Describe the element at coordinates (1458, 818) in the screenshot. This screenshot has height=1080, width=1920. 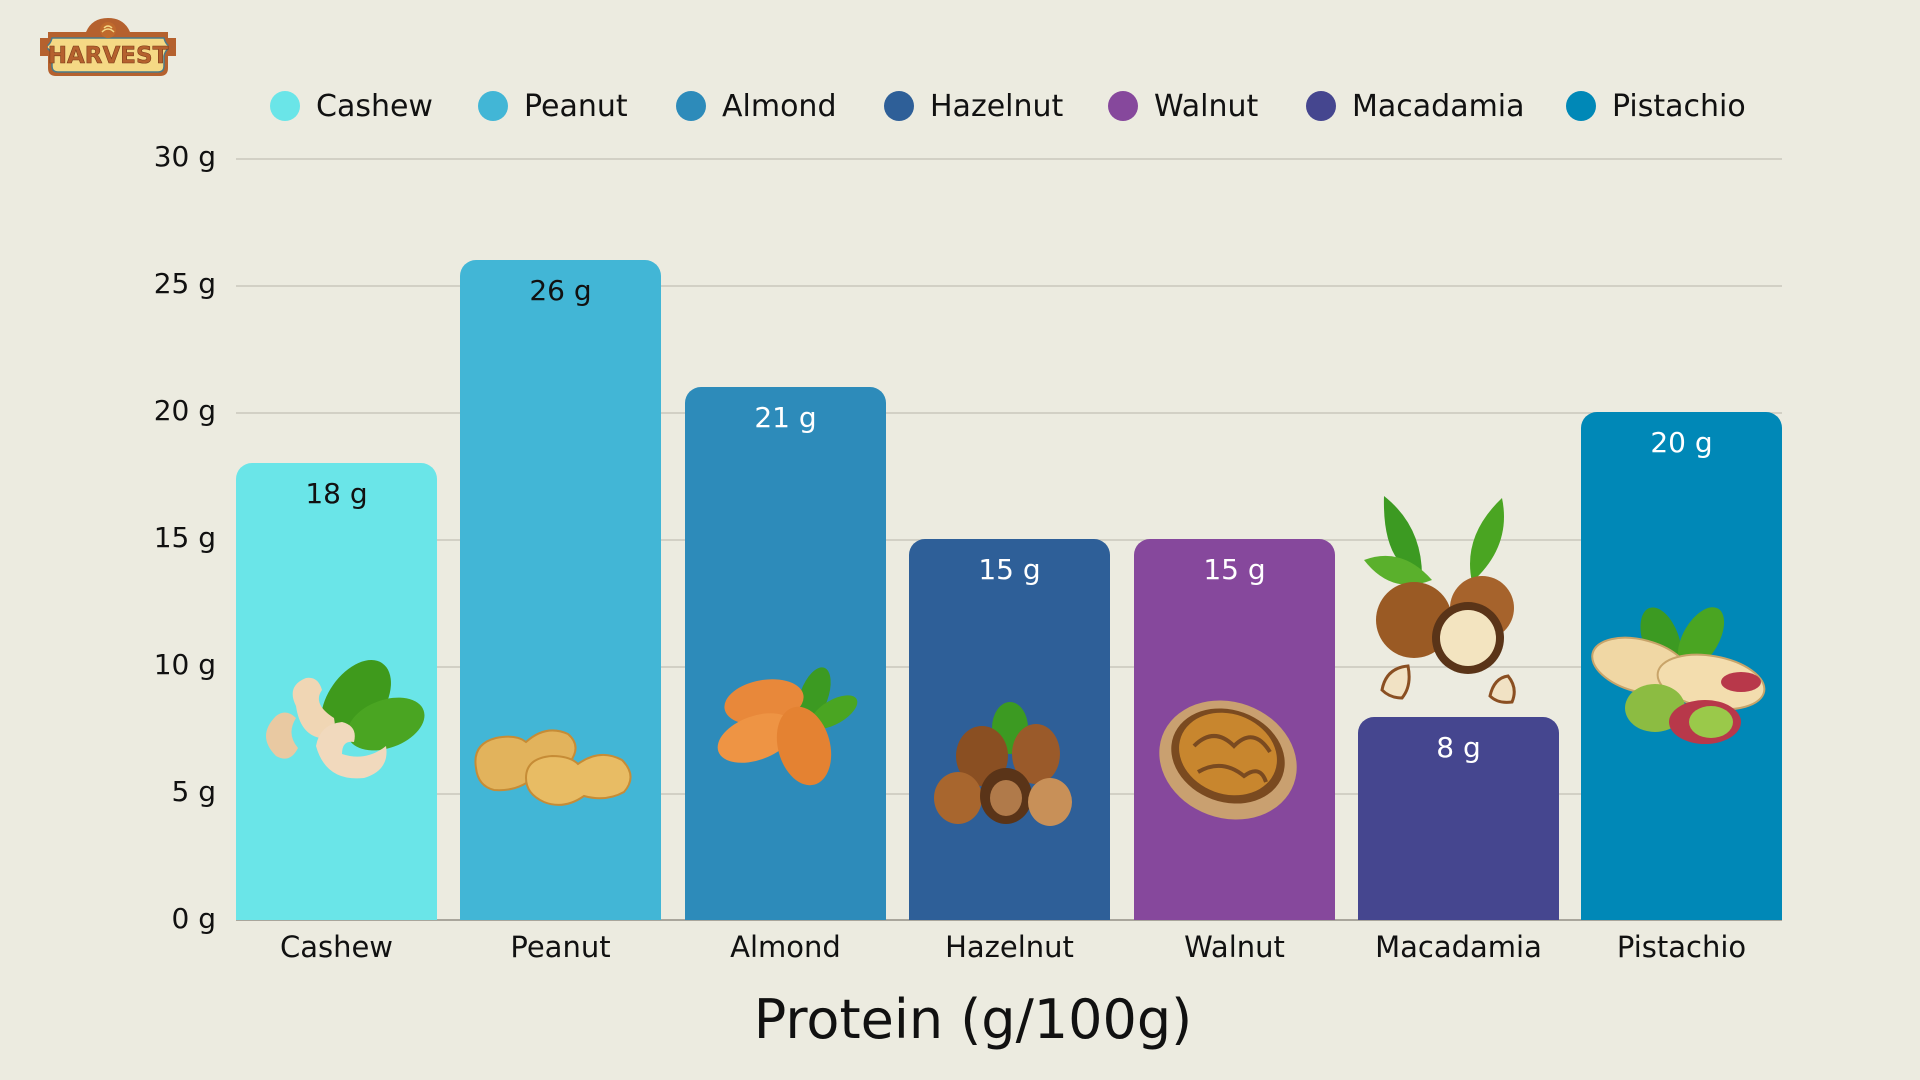
I see `bar-macadamia: 8 g` at that location.